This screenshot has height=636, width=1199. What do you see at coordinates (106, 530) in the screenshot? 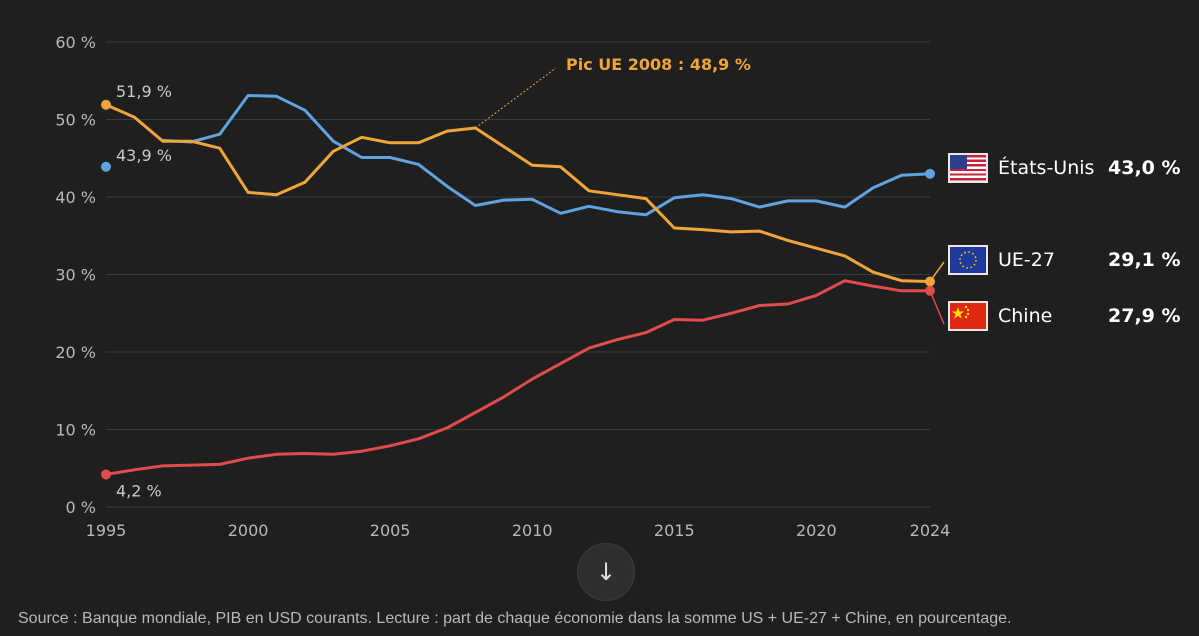
I see `x-tick-label: 1995` at bounding box center [106, 530].